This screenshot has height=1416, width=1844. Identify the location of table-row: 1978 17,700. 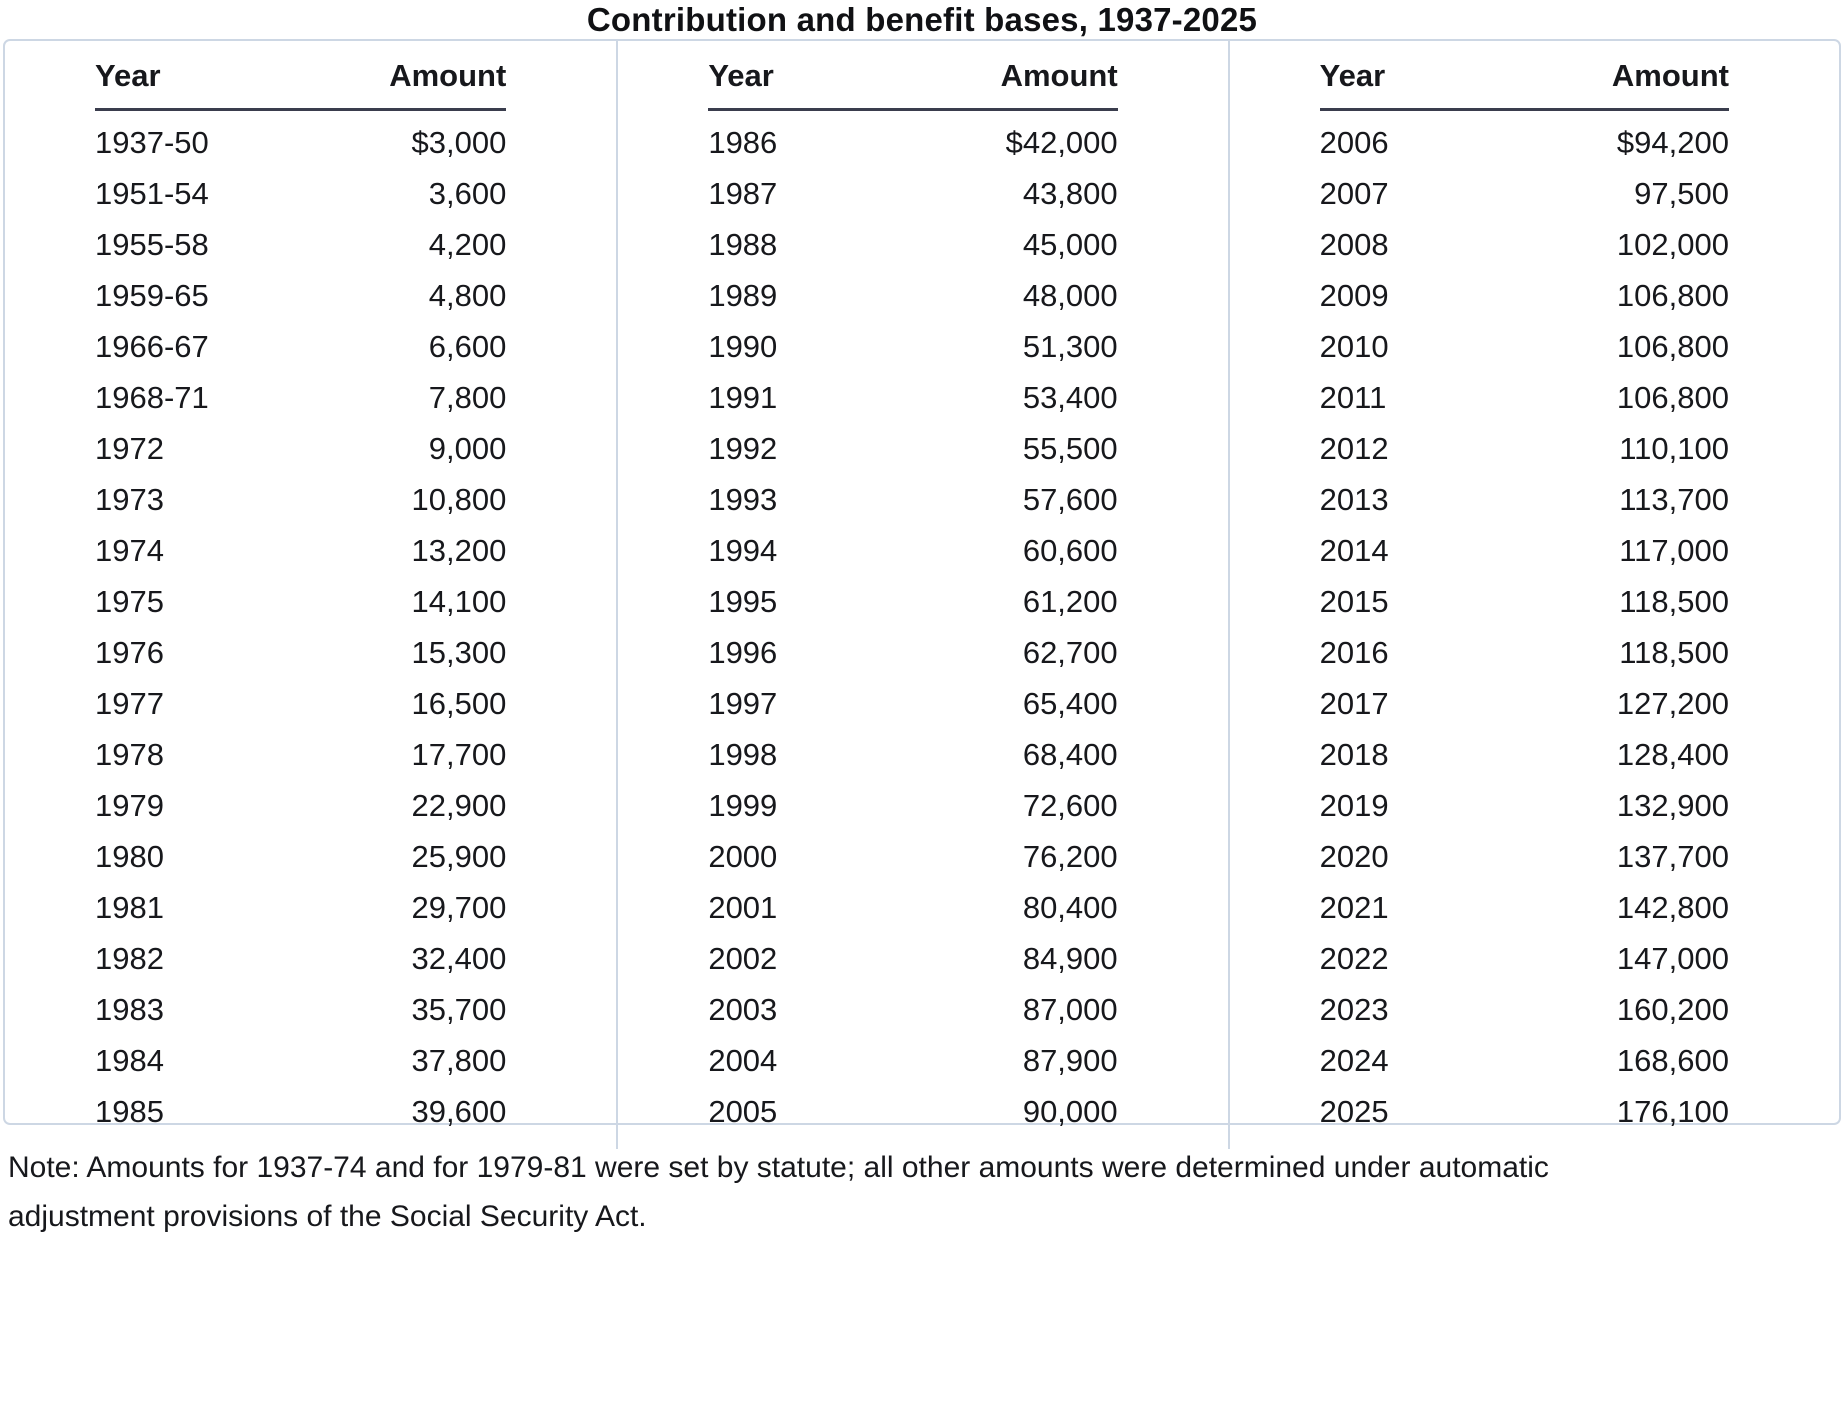
(300, 754).